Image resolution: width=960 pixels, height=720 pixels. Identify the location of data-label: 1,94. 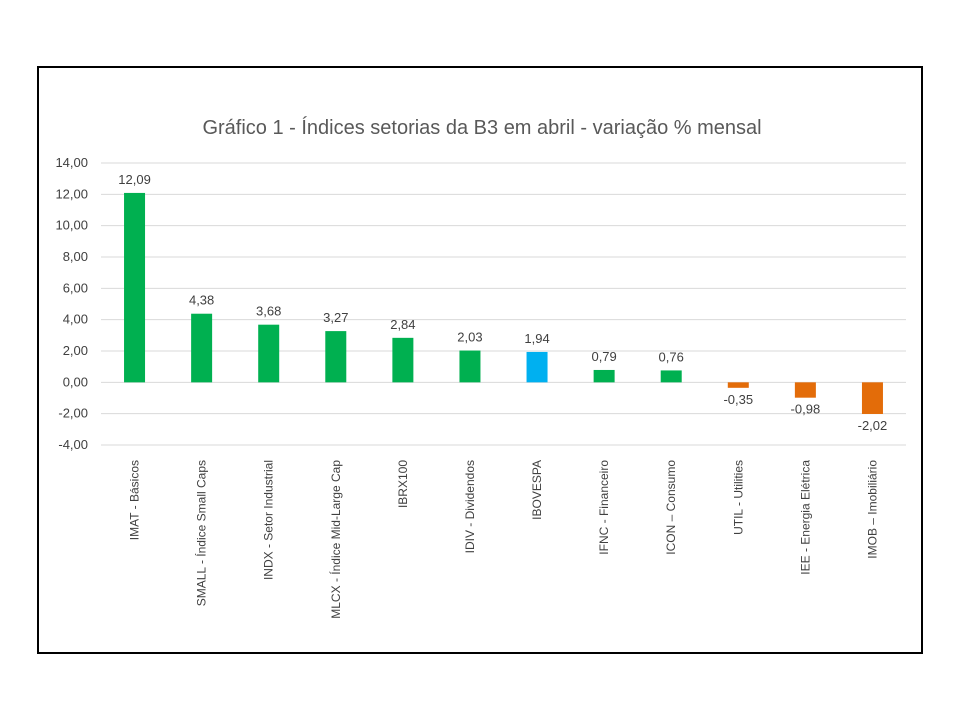
(536, 338).